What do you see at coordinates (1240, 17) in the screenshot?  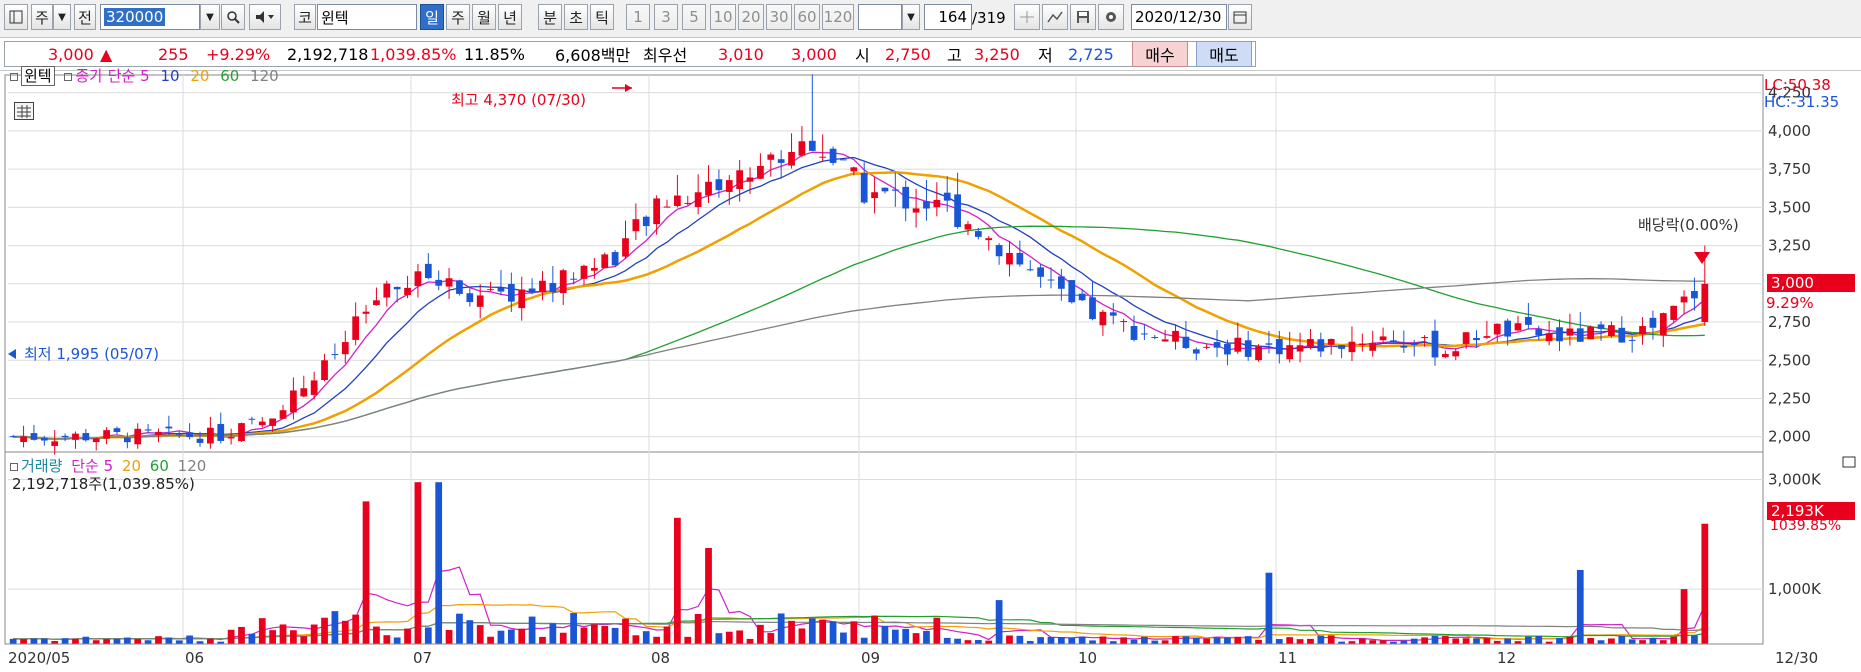 I see `calendar-icon` at bounding box center [1240, 17].